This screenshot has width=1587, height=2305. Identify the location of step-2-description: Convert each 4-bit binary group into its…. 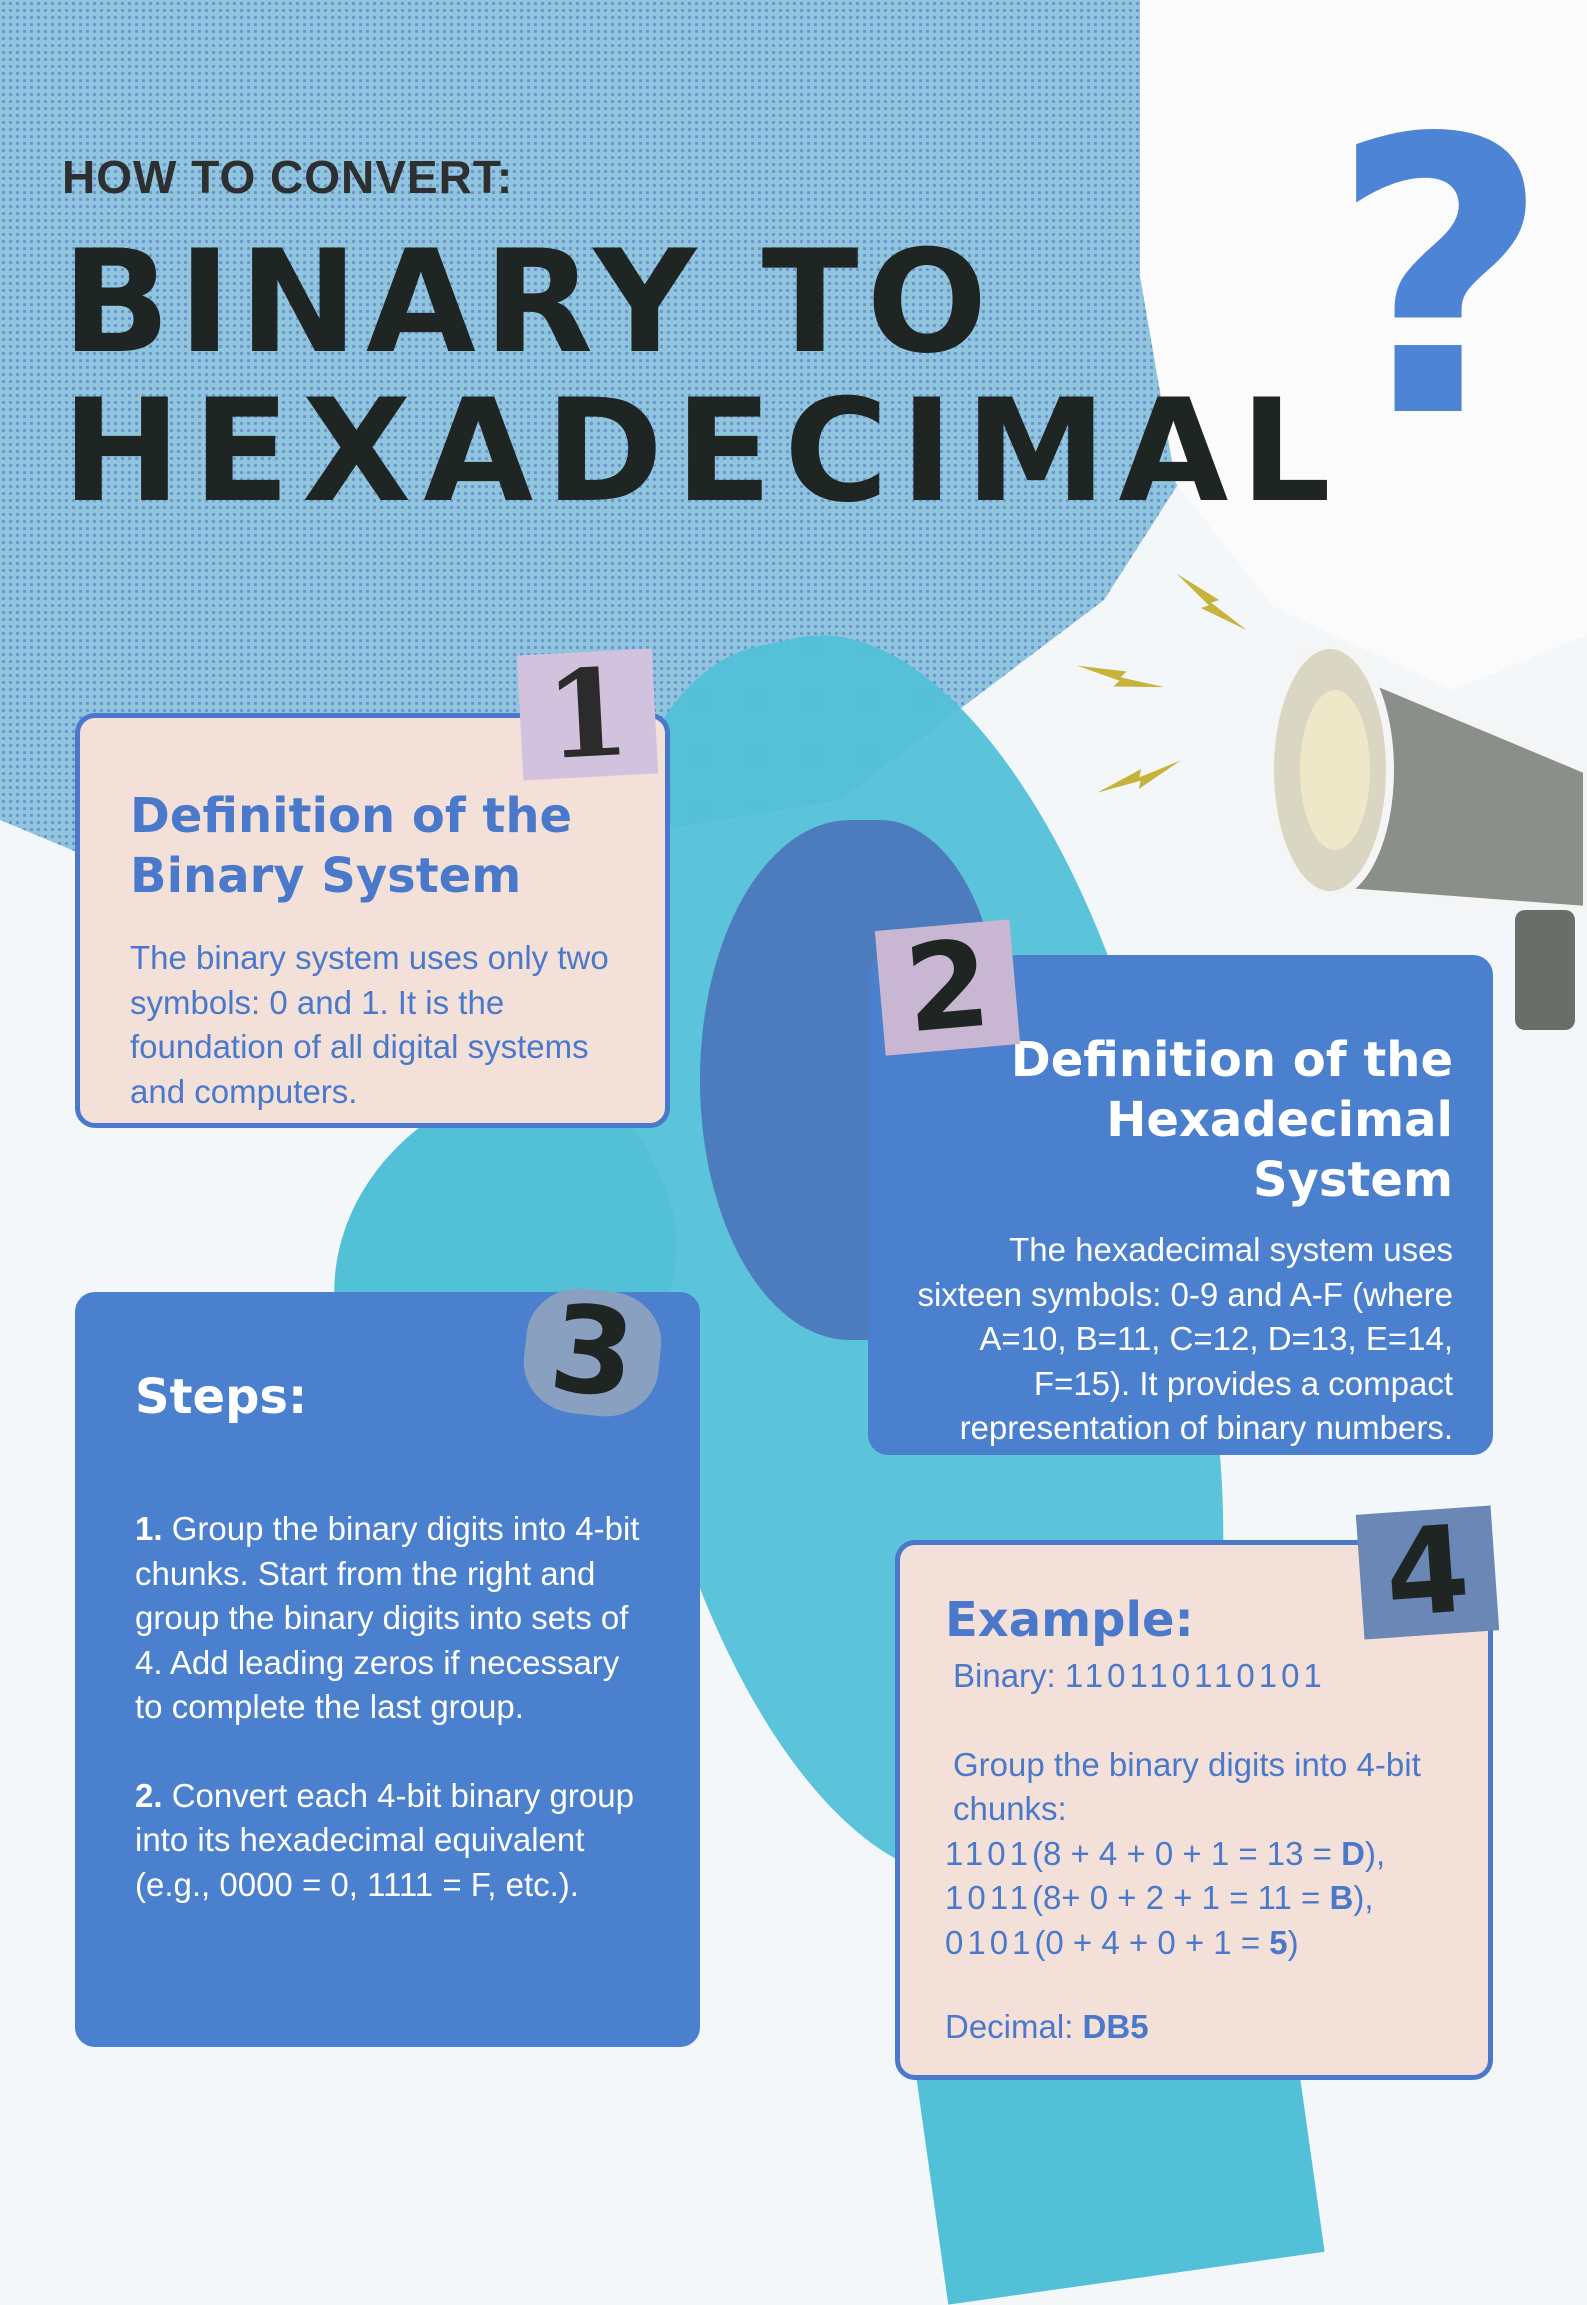
(384, 1839).